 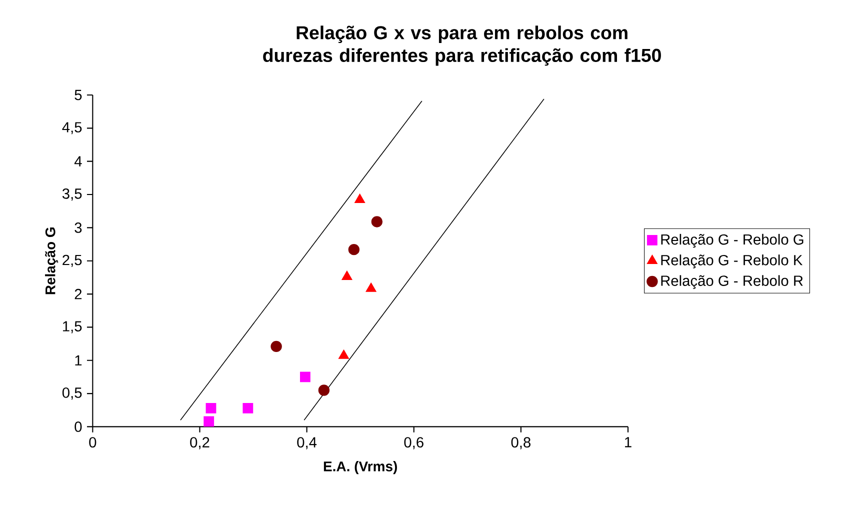 I want to click on y-tick-label: 3, so click(x=78, y=227).